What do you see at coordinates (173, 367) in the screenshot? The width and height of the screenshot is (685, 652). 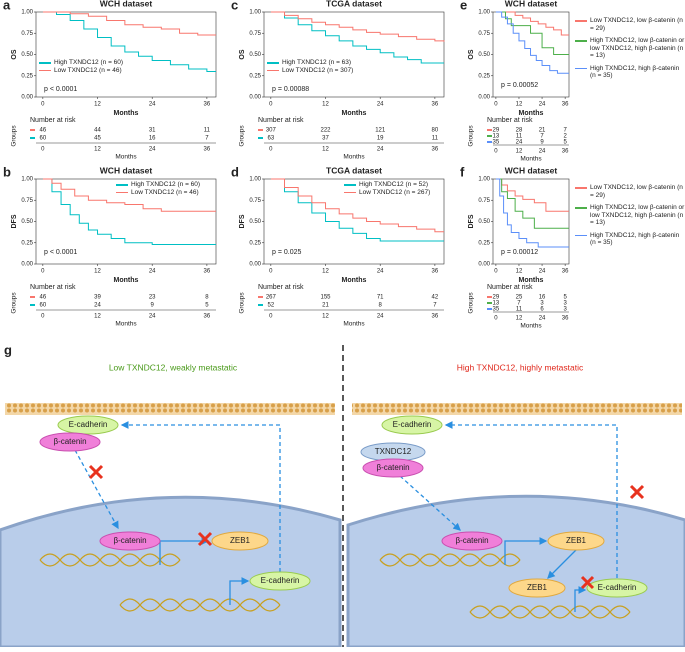 I see `panel-title: Low TXNDC12, weakly metastatic` at bounding box center [173, 367].